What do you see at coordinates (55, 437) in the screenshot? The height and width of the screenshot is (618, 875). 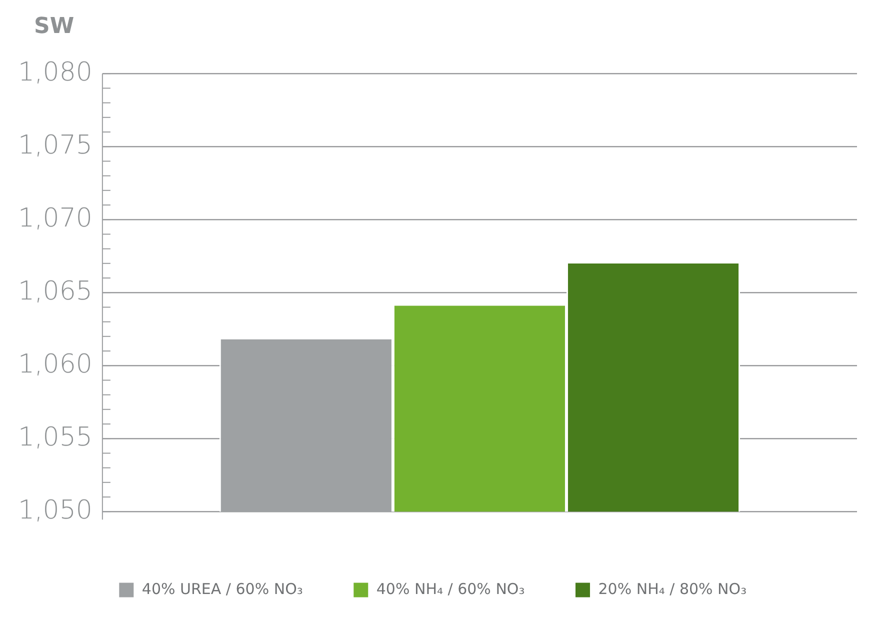 I see `y-tick-label: 1,055` at bounding box center [55, 437].